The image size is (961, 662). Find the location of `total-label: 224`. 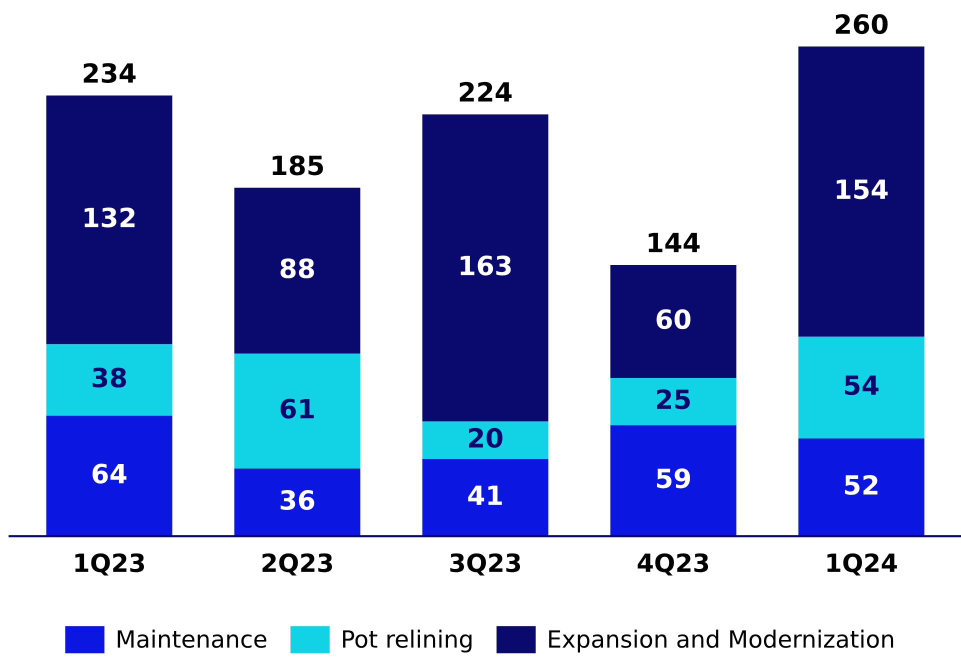

total-label: 224 is located at coordinates (486, 92).